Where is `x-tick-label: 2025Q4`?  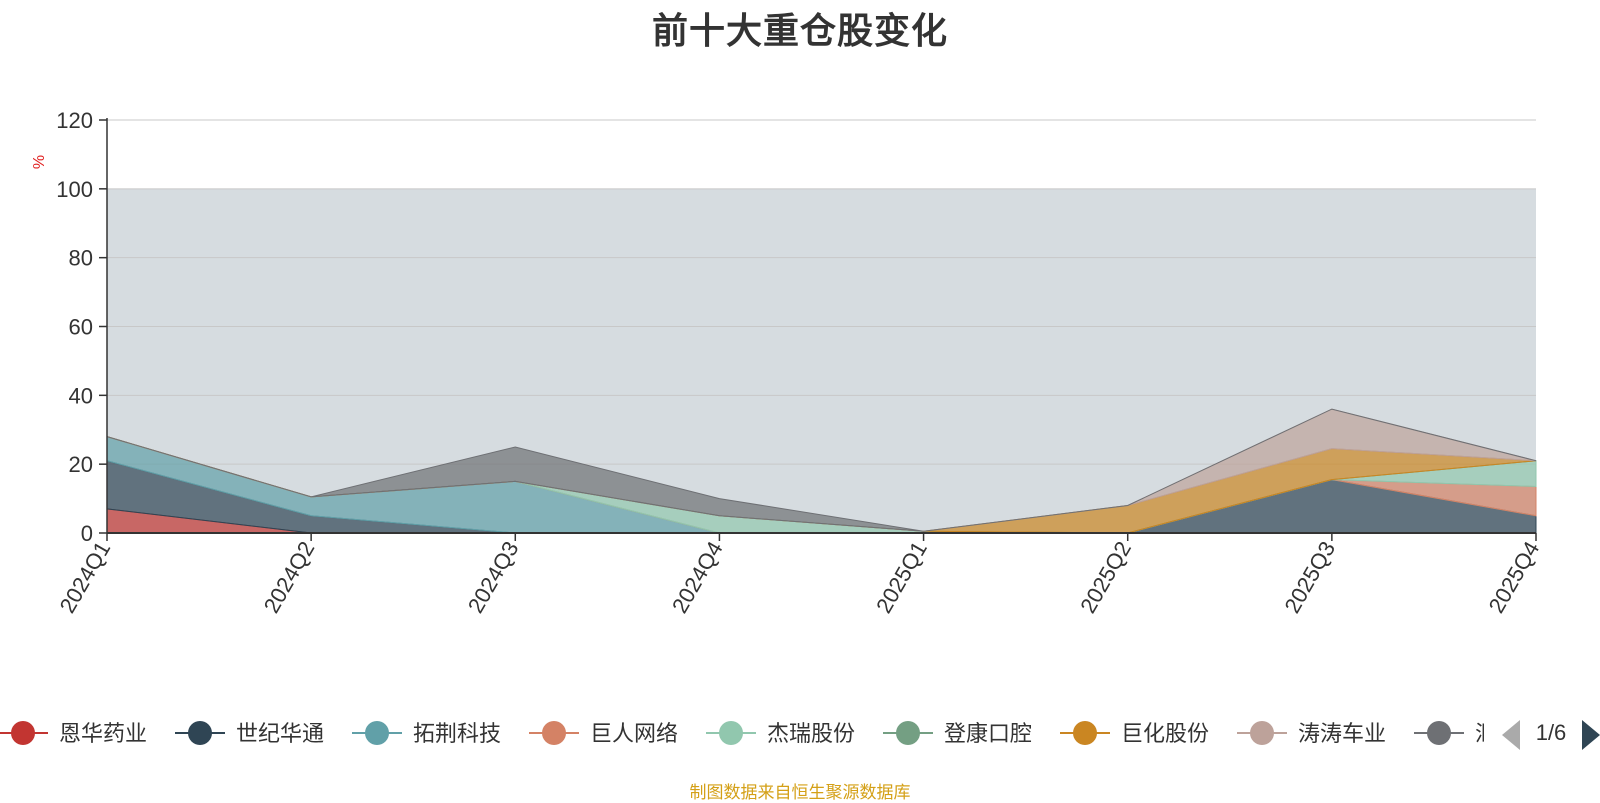
x-tick-label: 2025Q4 is located at coordinates (1514, 577).